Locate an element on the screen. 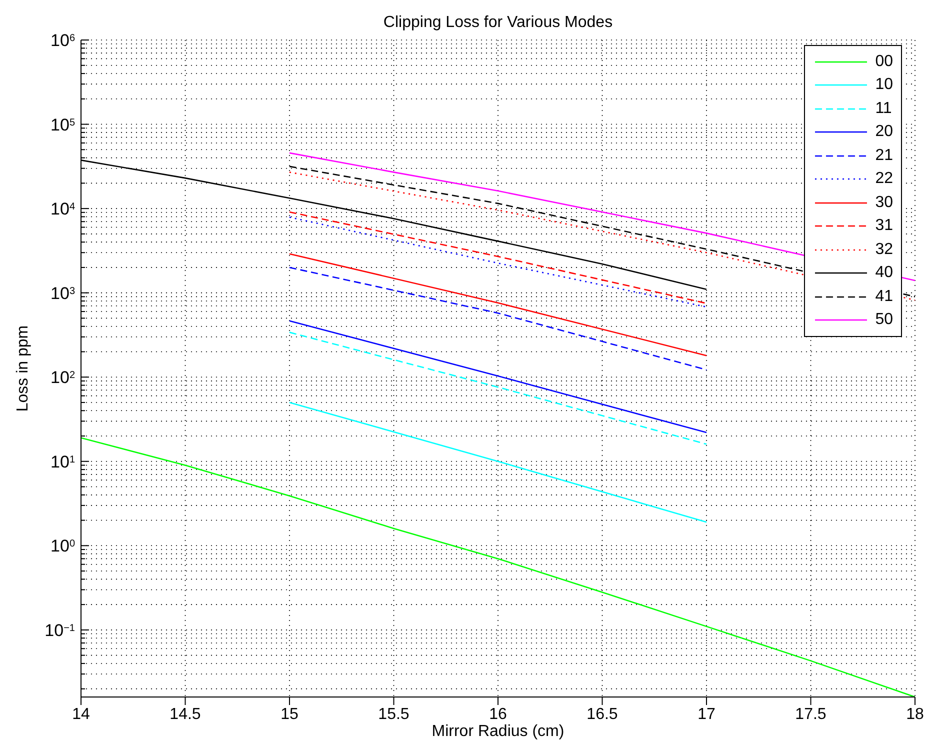 The height and width of the screenshot is (748, 928). legend-label: 22 is located at coordinates (884, 179).